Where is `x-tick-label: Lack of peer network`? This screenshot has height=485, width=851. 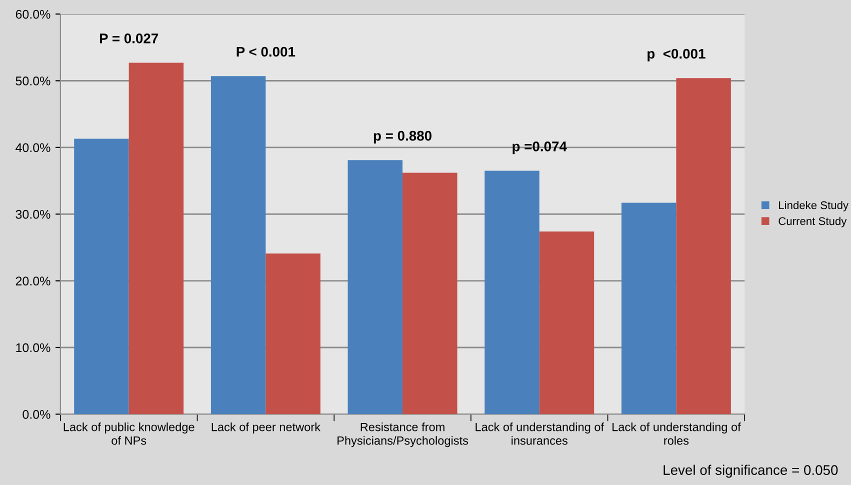 x-tick-label: Lack of peer network is located at coordinates (266, 428).